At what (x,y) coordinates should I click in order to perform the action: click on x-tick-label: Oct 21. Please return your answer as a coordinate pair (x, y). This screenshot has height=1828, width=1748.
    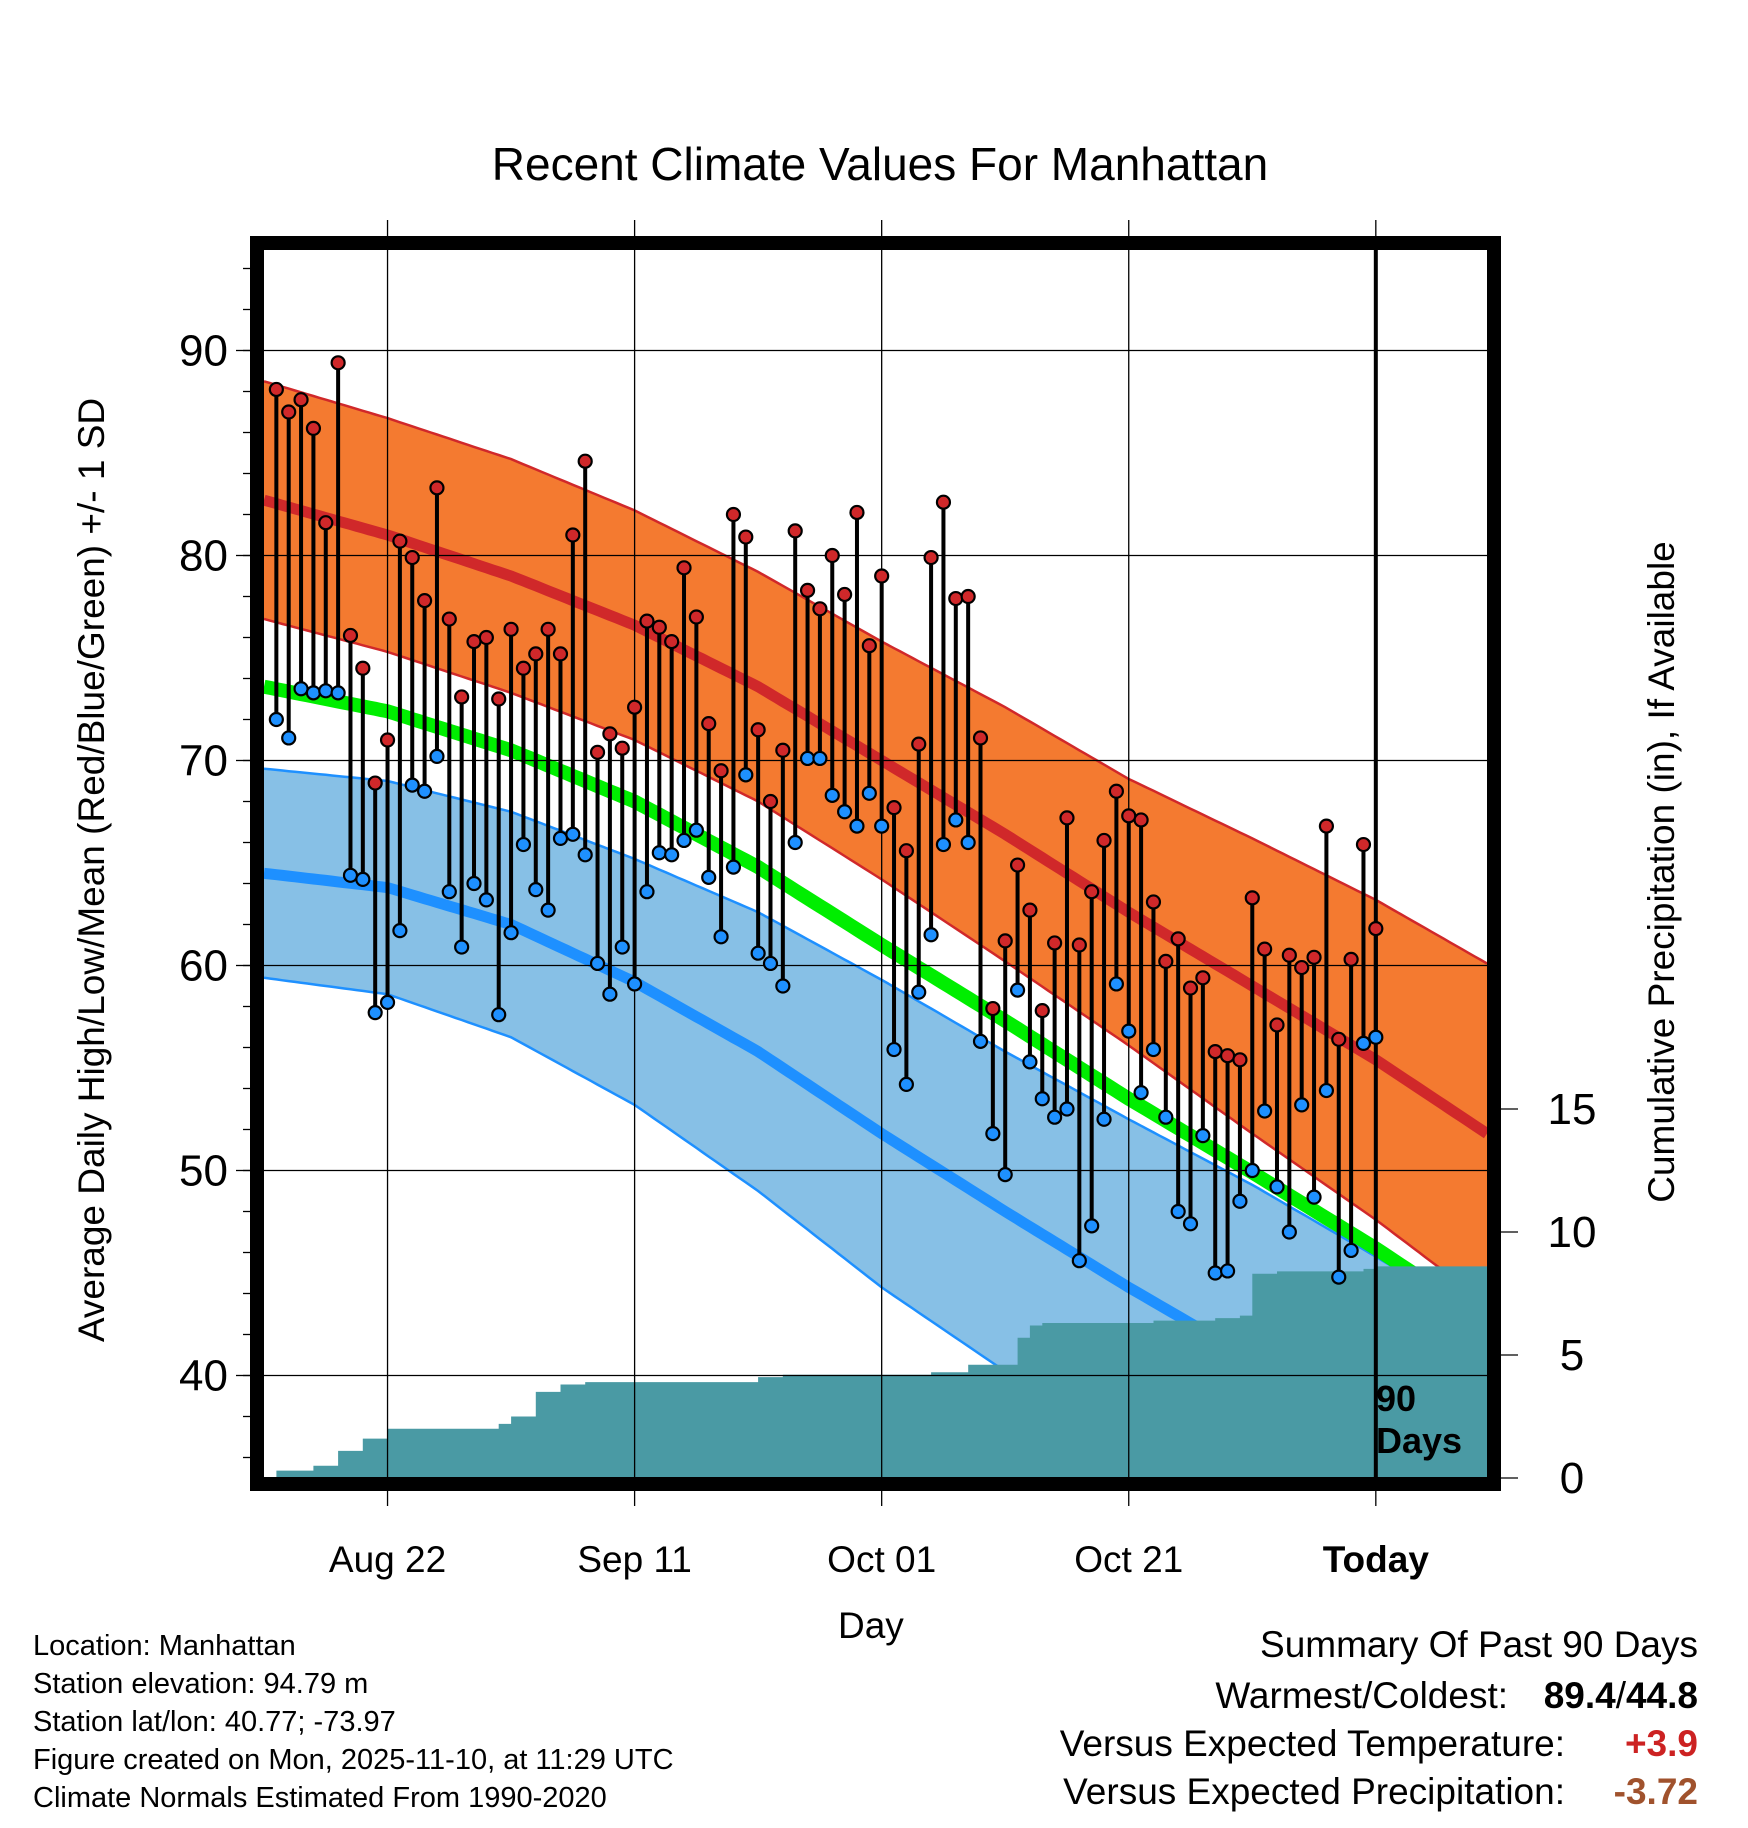
    Looking at the image, I should click on (1128, 1559).